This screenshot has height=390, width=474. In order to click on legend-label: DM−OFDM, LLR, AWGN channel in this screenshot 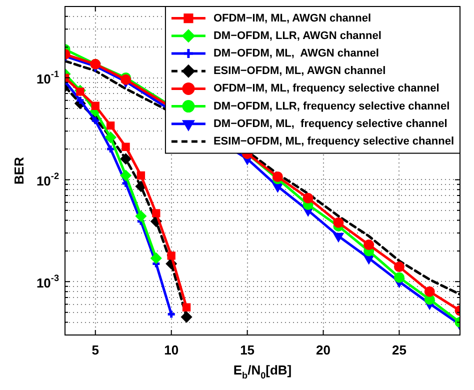, I will do `click(297, 36)`.